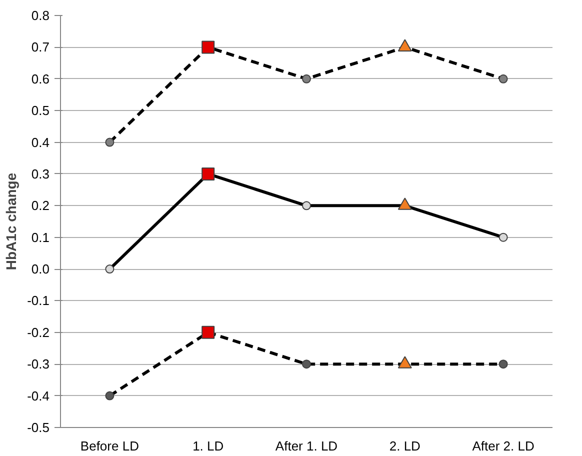 This screenshot has height=456, width=582. Describe the element at coordinates (40, 269) in the screenshot. I see `y-tick-label: 0.0` at that location.